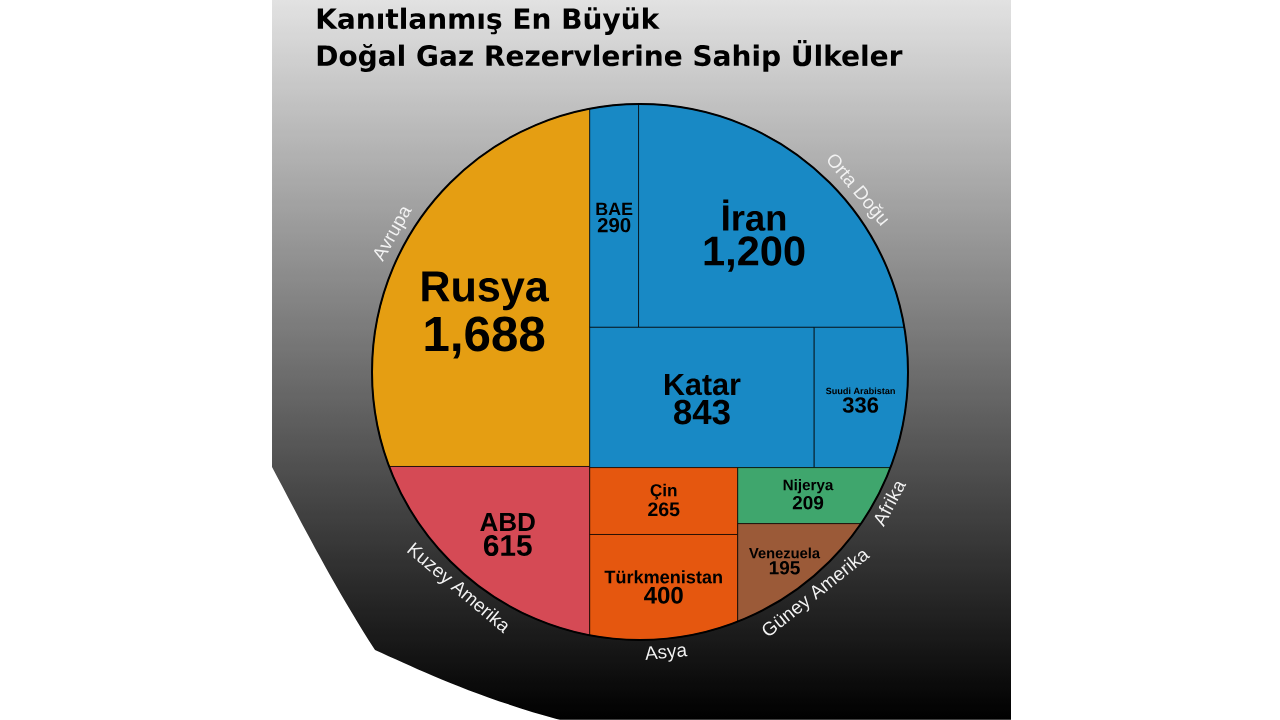  I want to click on category-label: Rusya, so click(486, 291).